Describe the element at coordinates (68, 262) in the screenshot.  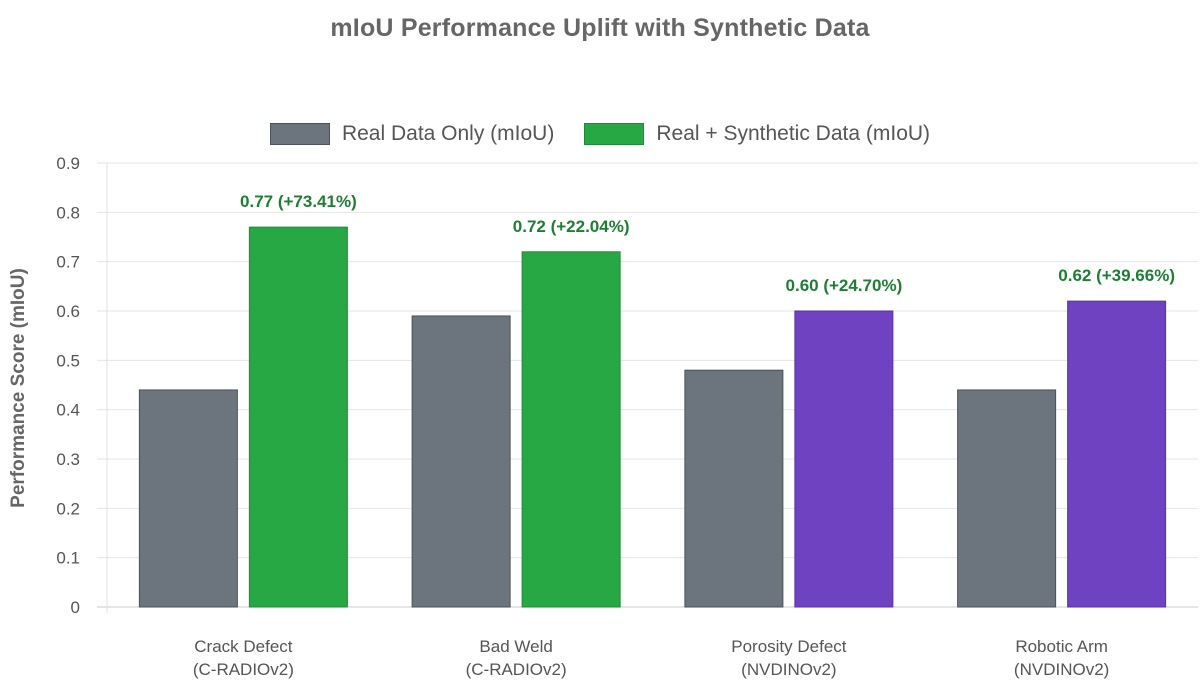
I see `y-tick-label: 0.7` at that location.